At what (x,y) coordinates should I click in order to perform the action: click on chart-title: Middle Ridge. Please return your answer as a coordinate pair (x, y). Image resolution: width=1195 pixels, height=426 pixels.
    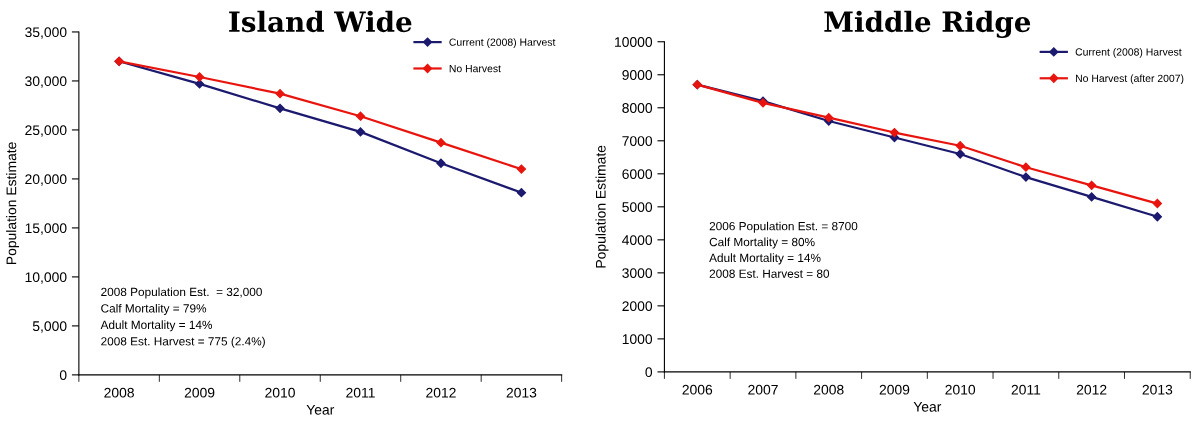
    Looking at the image, I should click on (927, 24).